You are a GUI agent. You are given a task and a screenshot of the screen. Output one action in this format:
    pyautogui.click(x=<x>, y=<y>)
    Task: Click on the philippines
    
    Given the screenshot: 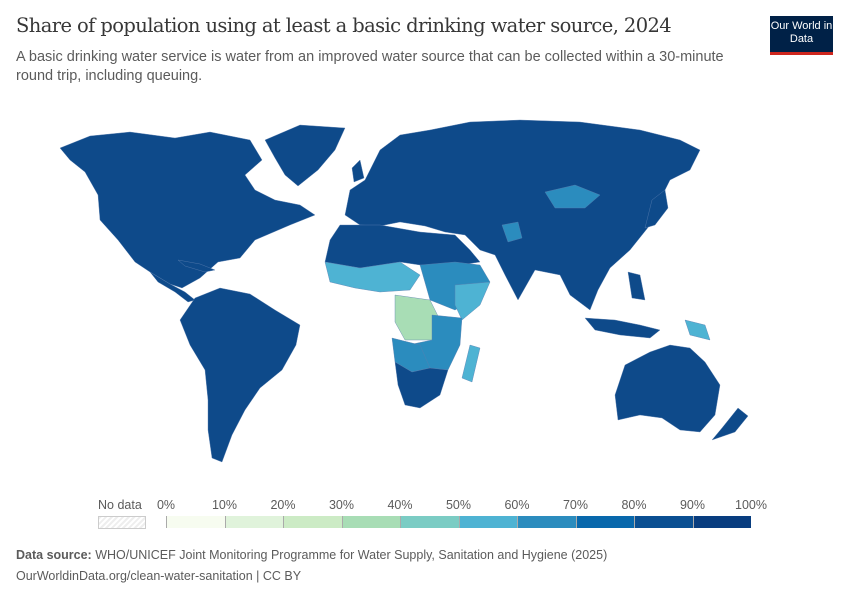 What is the action you would take?
    pyautogui.click(x=636, y=286)
    